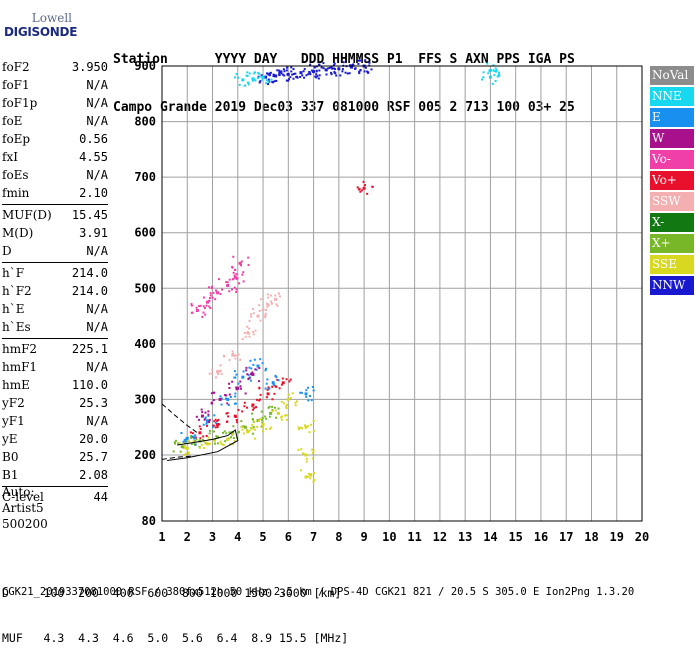 The image size is (700, 661). Describe the element at coordinates (389, 537) in the screenshot. I see `x-tick-label: 10` at that location.